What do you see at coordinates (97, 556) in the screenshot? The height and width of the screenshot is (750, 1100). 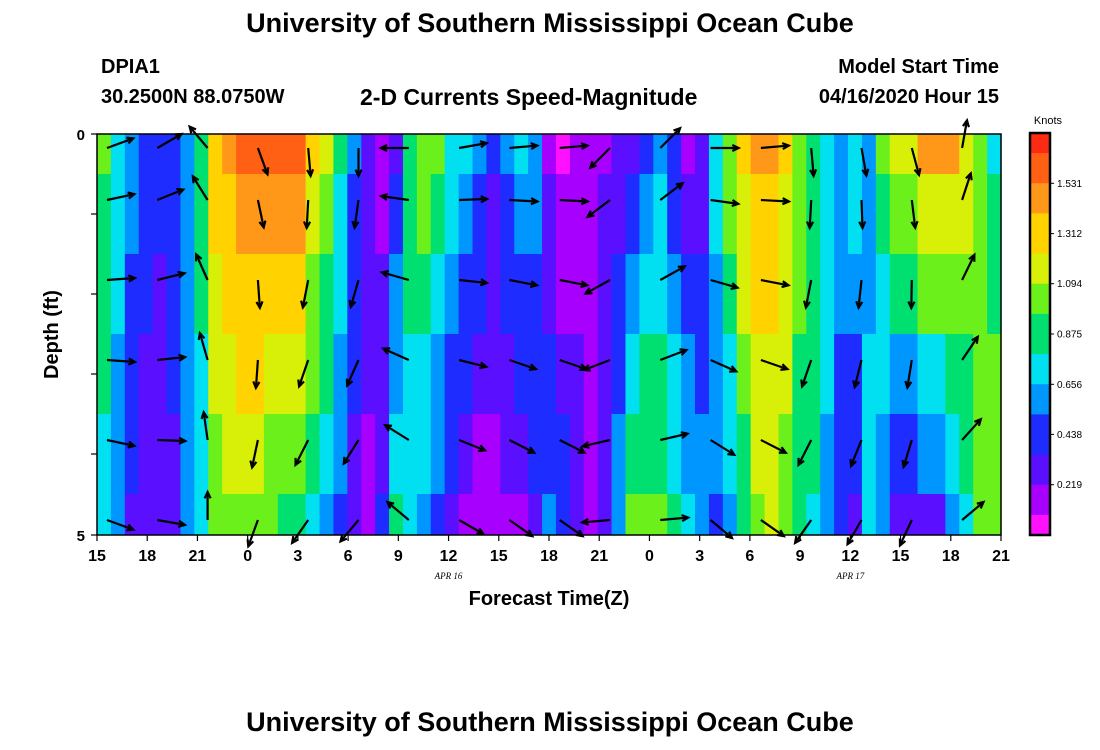 I see `x-tick-label: 15` at bounding box center [97, 556].